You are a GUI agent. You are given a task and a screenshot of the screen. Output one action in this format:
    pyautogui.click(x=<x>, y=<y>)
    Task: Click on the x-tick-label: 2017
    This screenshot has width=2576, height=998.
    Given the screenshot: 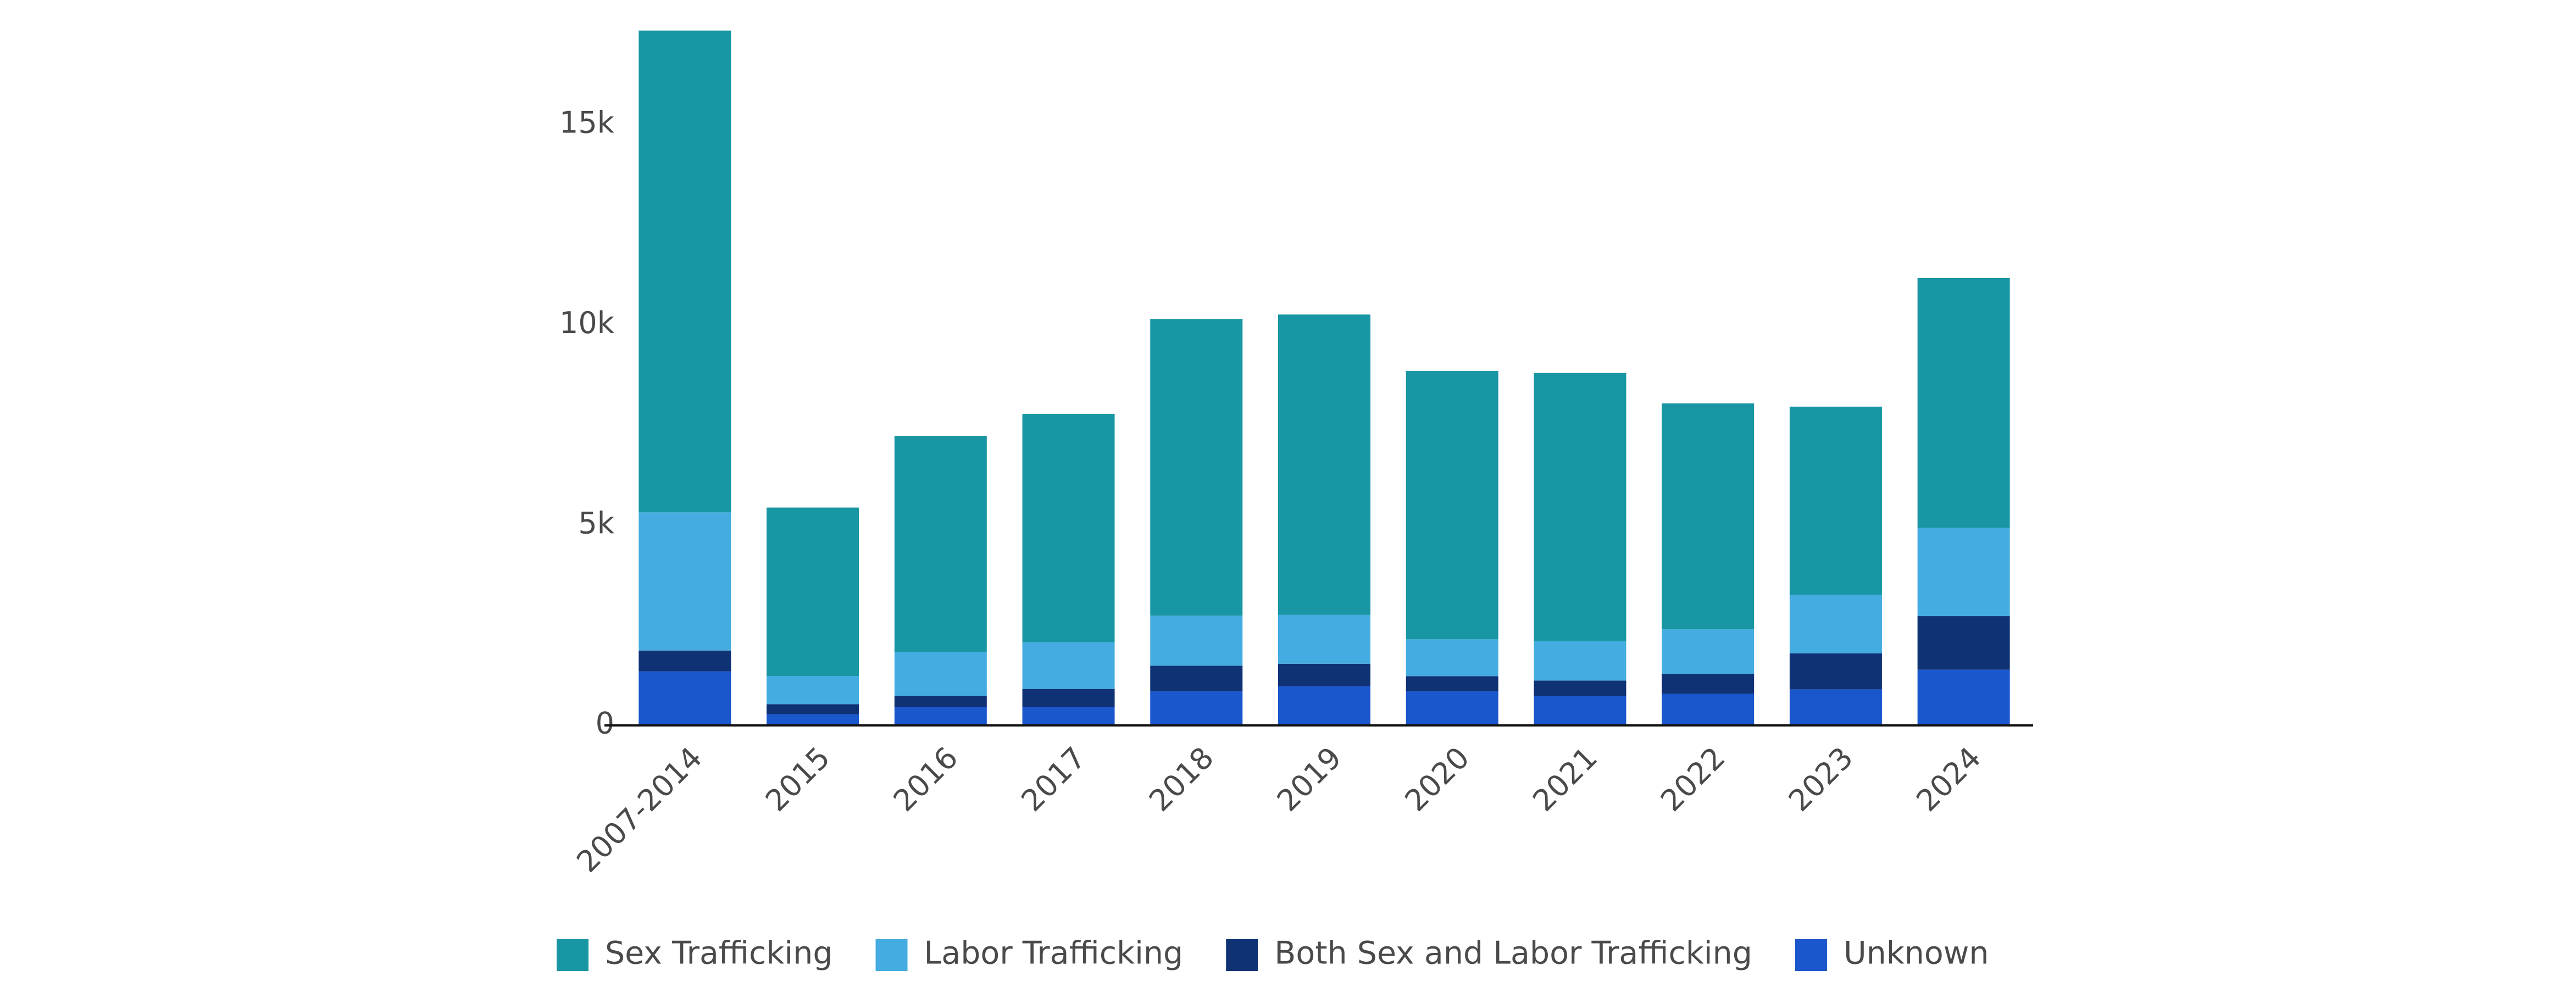 What is the action you would take?
    pyautogui.click(x=1053, y=779)
    